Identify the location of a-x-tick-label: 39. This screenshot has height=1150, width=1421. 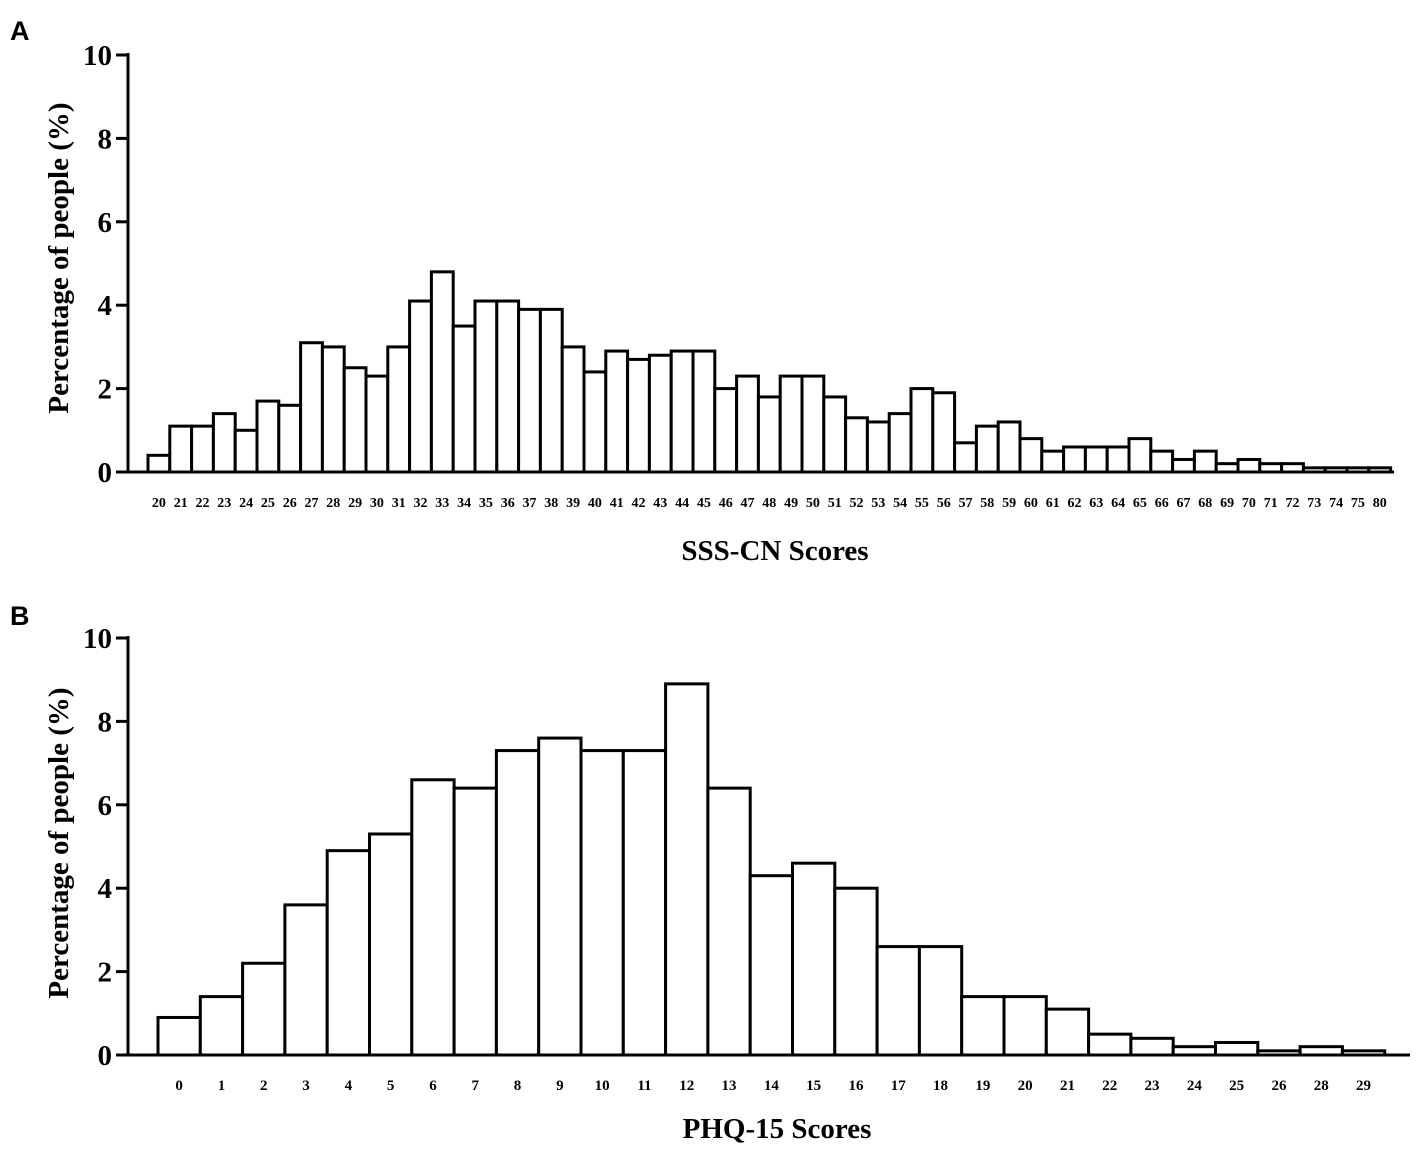
(573, 503).